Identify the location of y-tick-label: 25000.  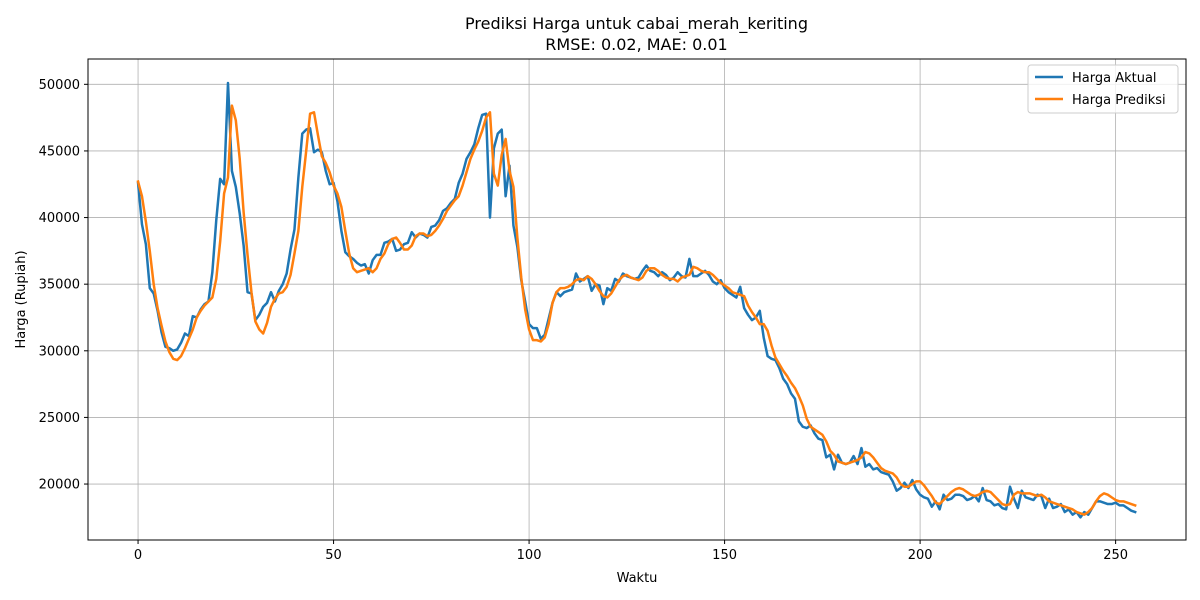
(59, 418).